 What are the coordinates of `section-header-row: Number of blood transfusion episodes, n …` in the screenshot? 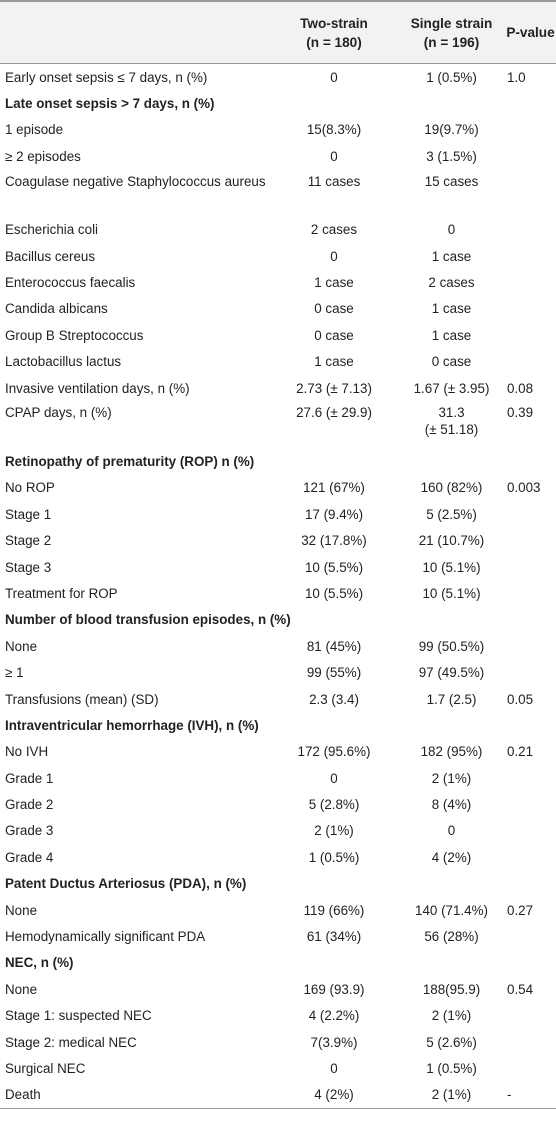 It's located at (278, 620).